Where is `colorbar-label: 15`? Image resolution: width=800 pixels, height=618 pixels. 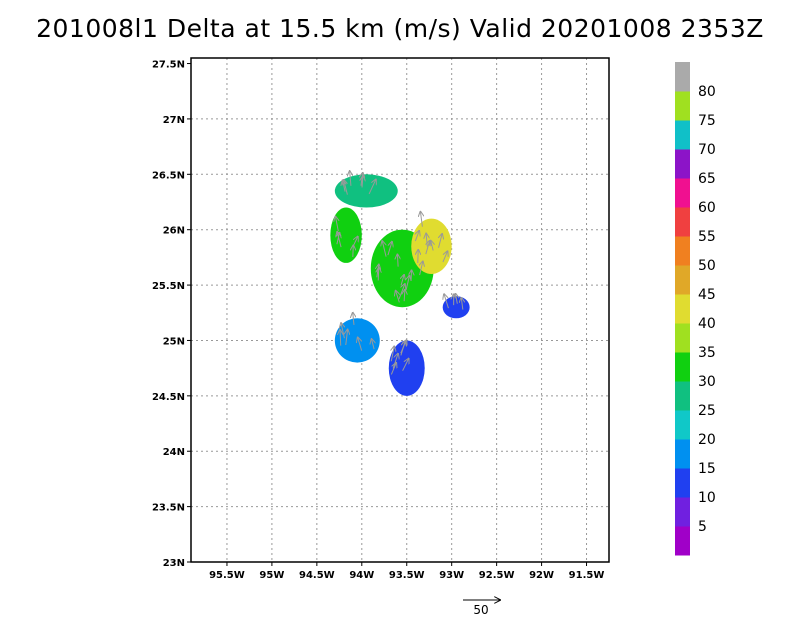
colorbar-label: 15 is located at coordinates (707, 469).